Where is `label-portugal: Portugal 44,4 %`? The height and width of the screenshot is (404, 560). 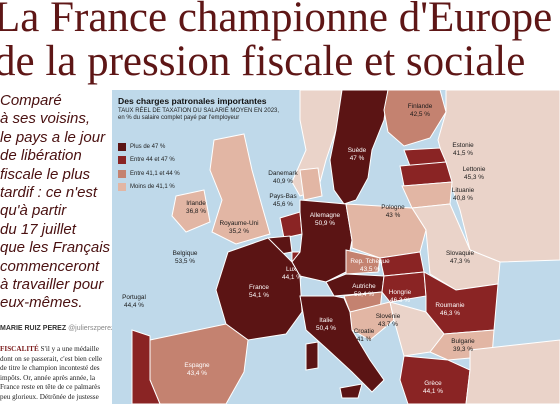 label-portugal: Portugal 44,4 % is located at coordinates (134, 301).